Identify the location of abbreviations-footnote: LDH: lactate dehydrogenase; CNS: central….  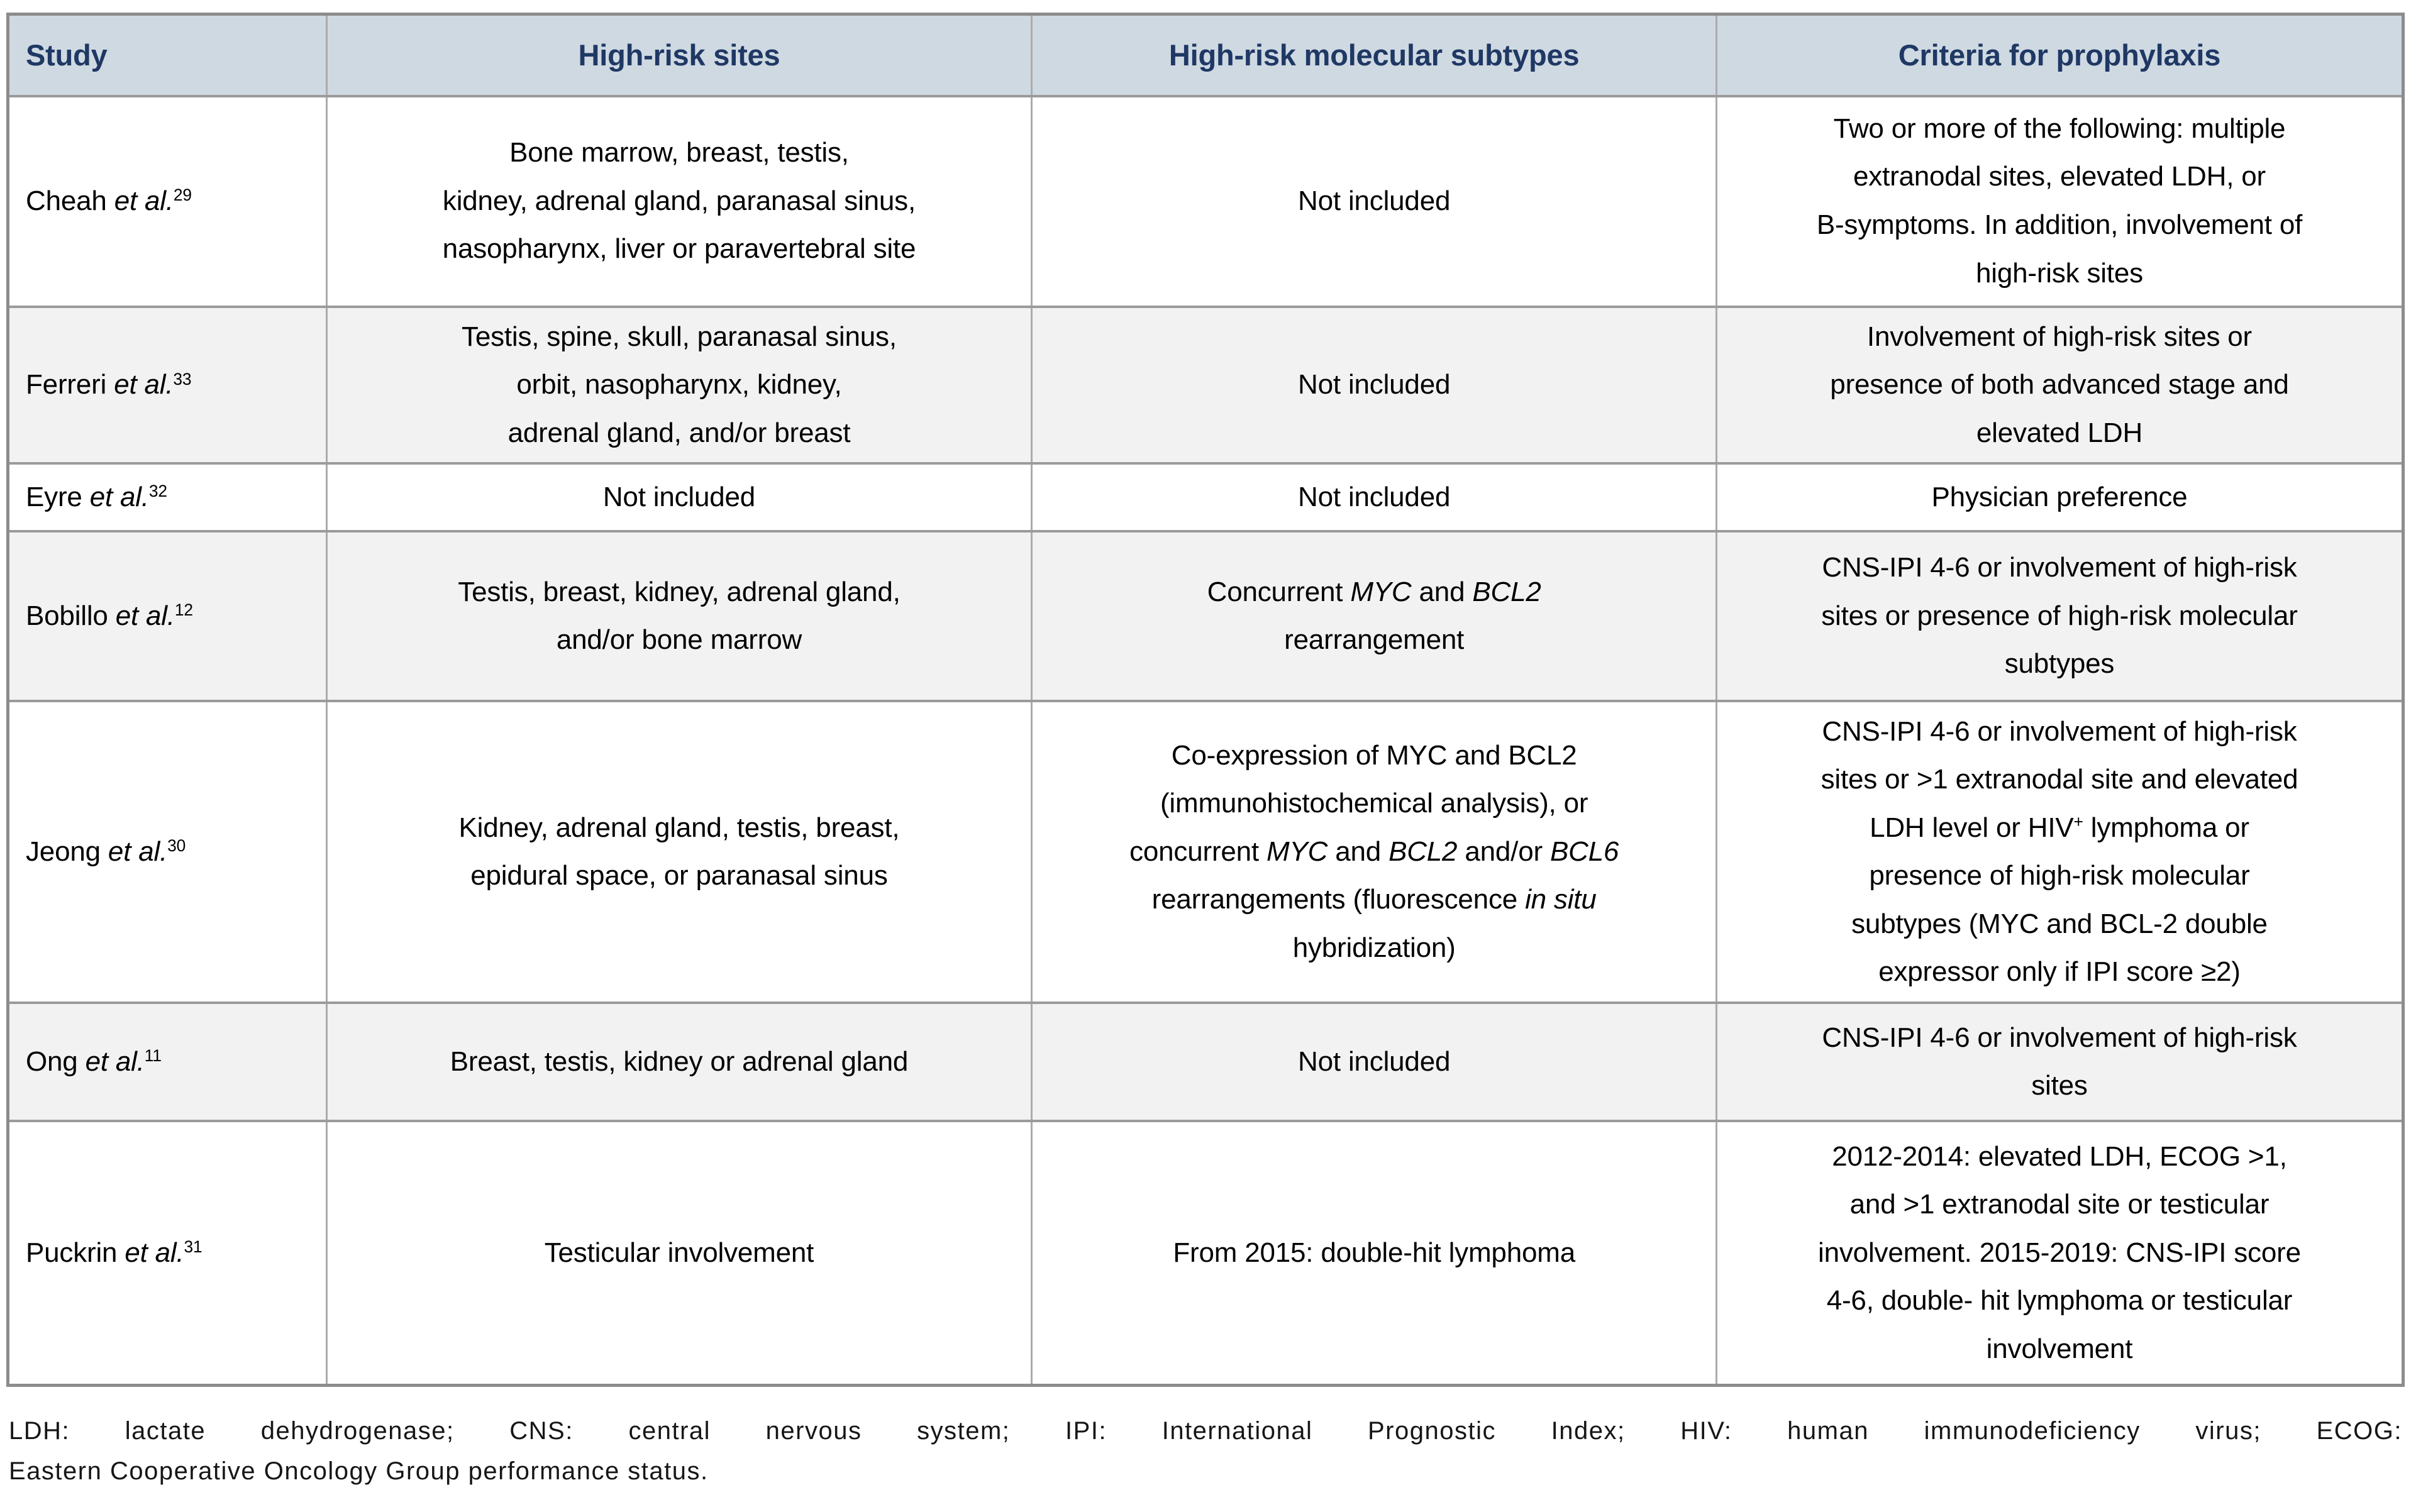
(1205, 1452).